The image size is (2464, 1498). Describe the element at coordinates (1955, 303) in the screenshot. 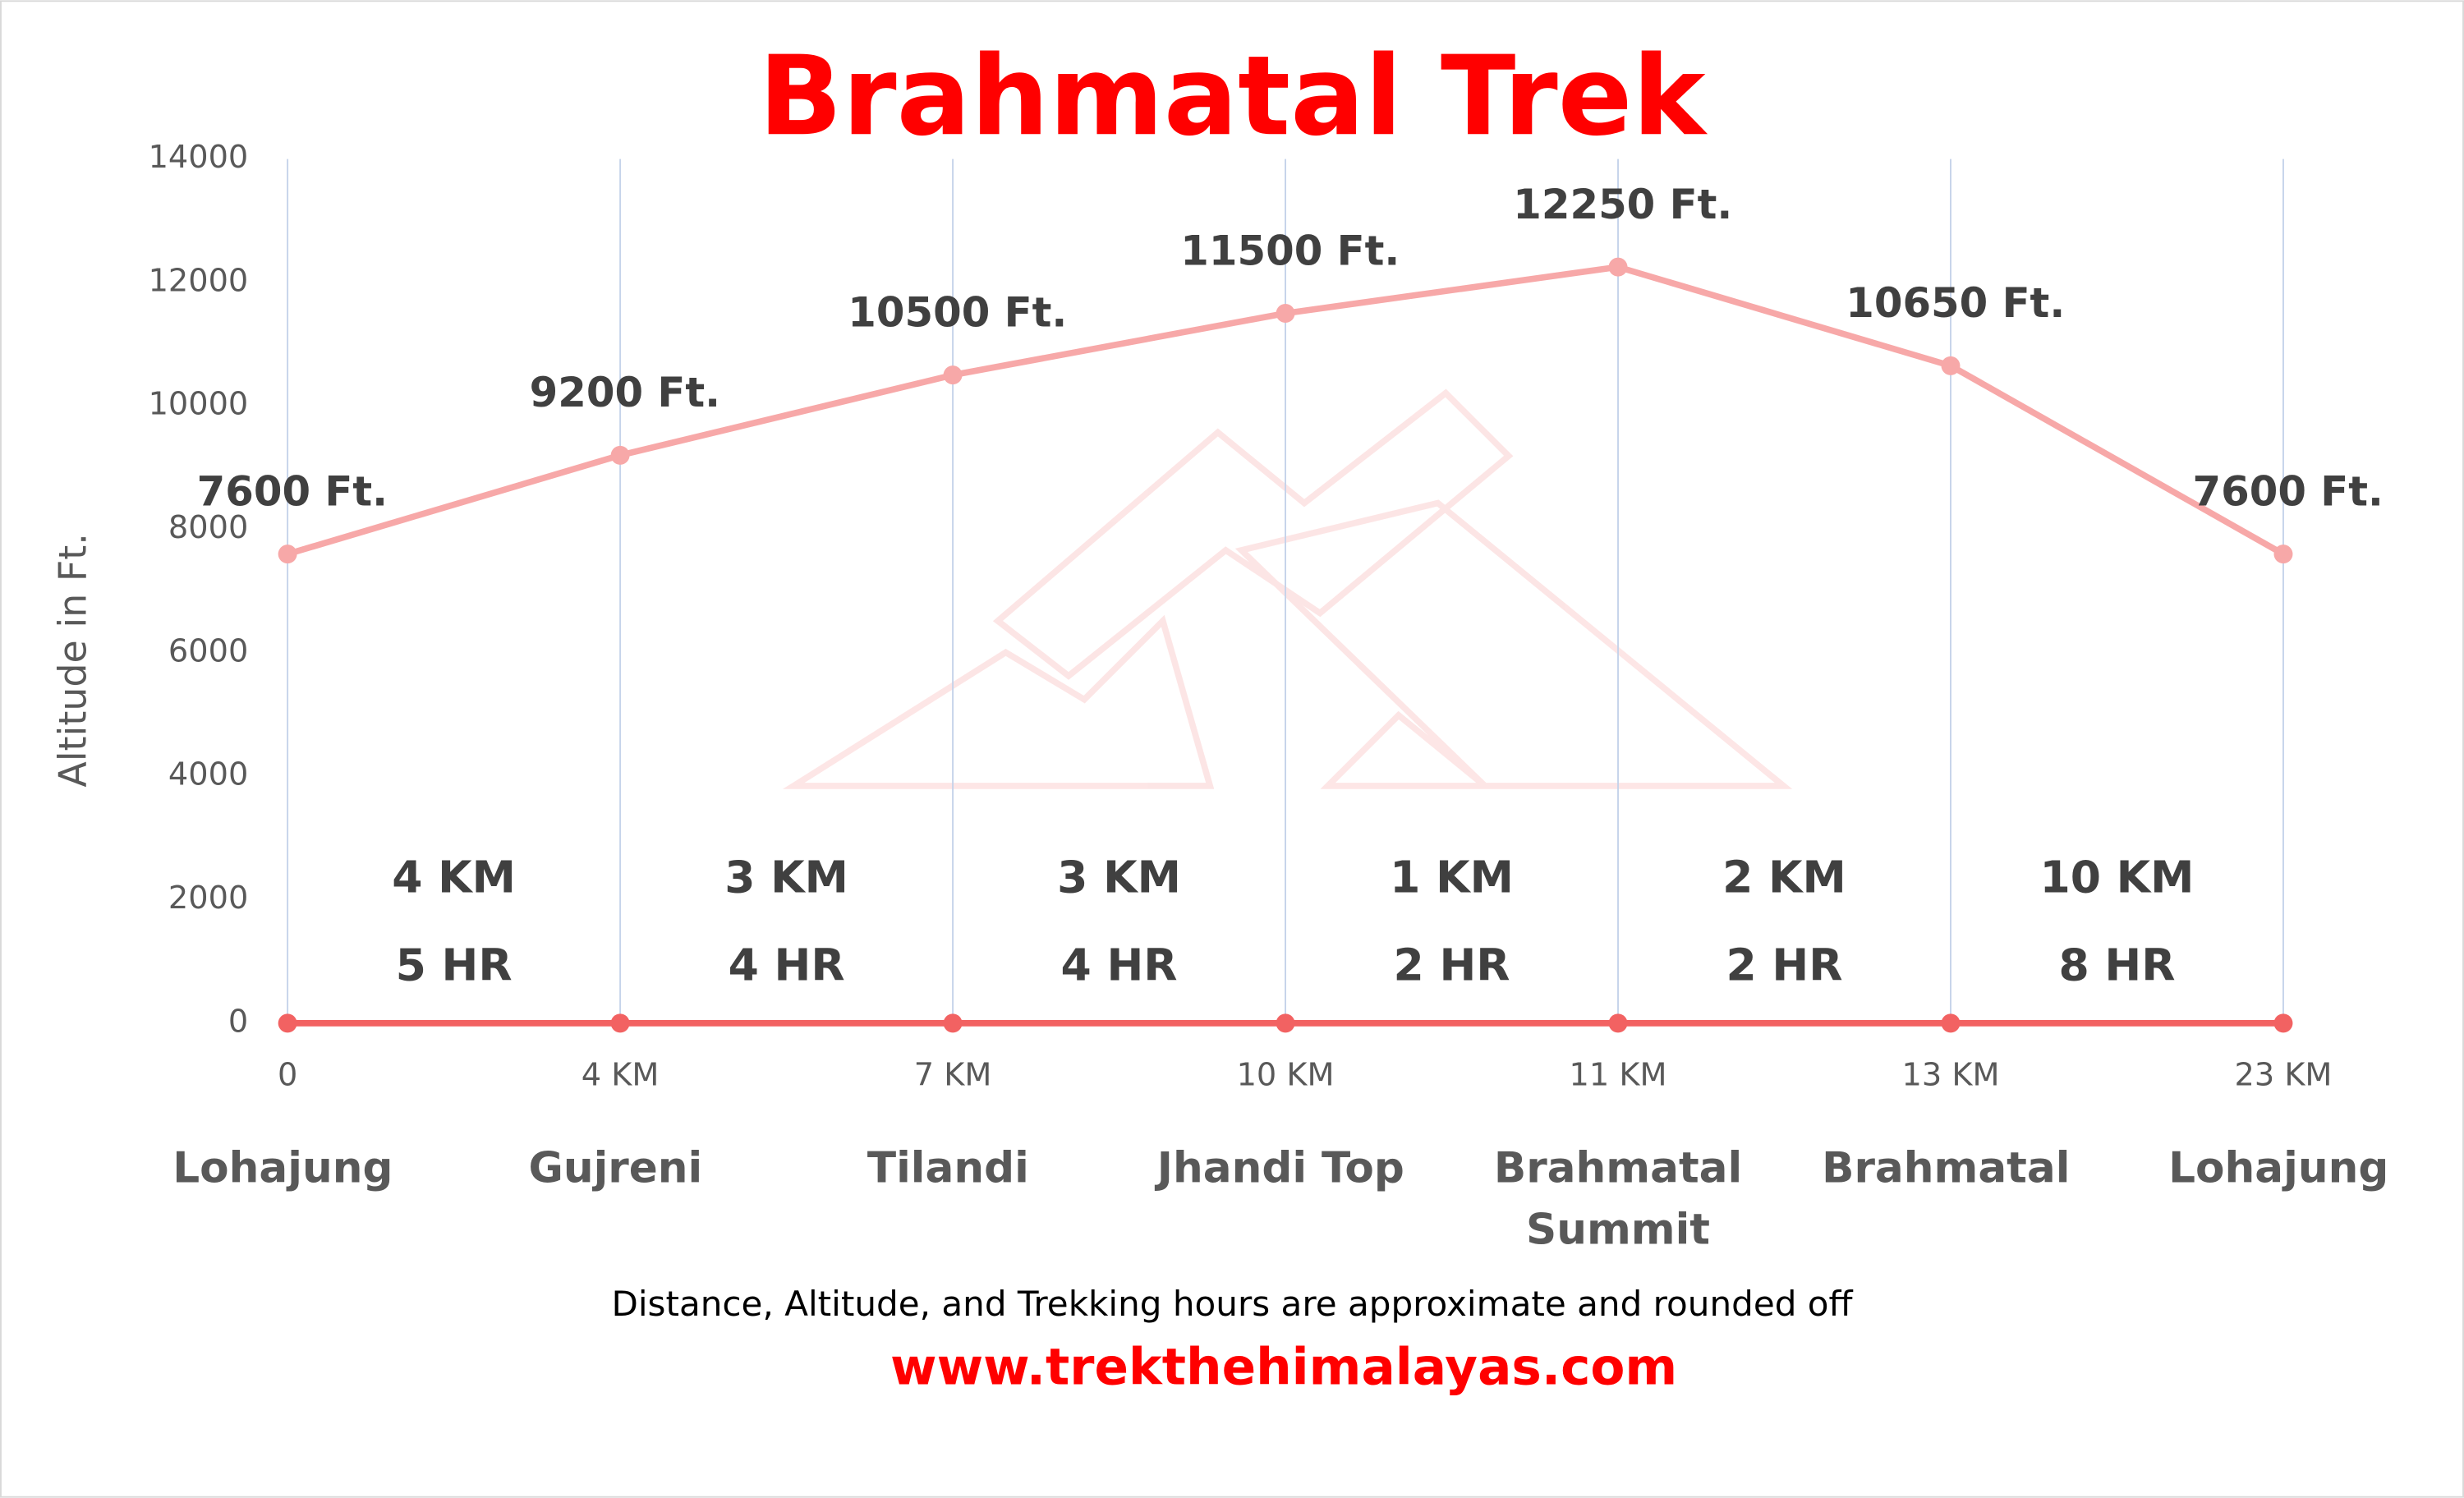

I see `data-label: 10650 Ft.` at that location.